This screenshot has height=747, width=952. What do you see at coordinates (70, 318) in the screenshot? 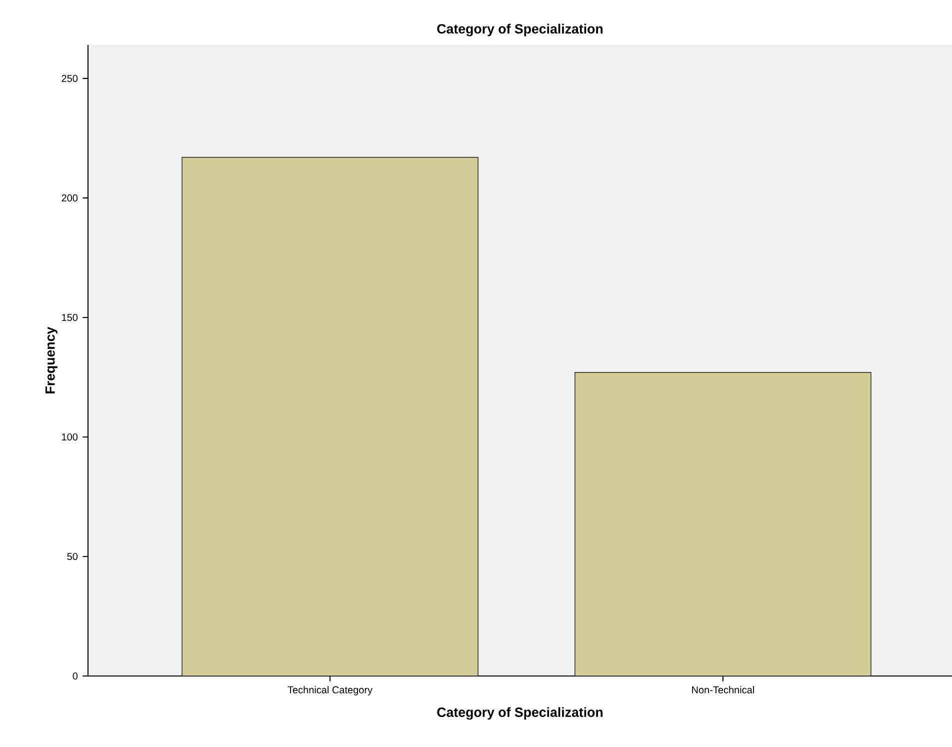
I see `y-tick-label: 150` at bounding box center [70, 318].